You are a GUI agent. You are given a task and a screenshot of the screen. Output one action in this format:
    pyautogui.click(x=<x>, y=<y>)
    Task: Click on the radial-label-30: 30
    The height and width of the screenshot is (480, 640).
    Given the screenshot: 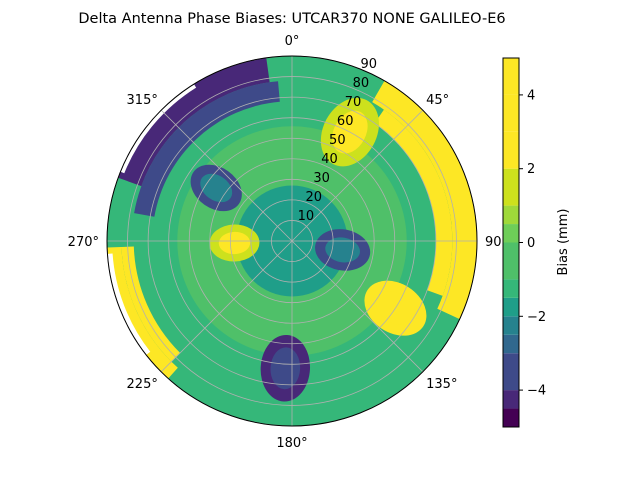 What is the action you would take?
    pyautogui.click(x=321, y=178)
    